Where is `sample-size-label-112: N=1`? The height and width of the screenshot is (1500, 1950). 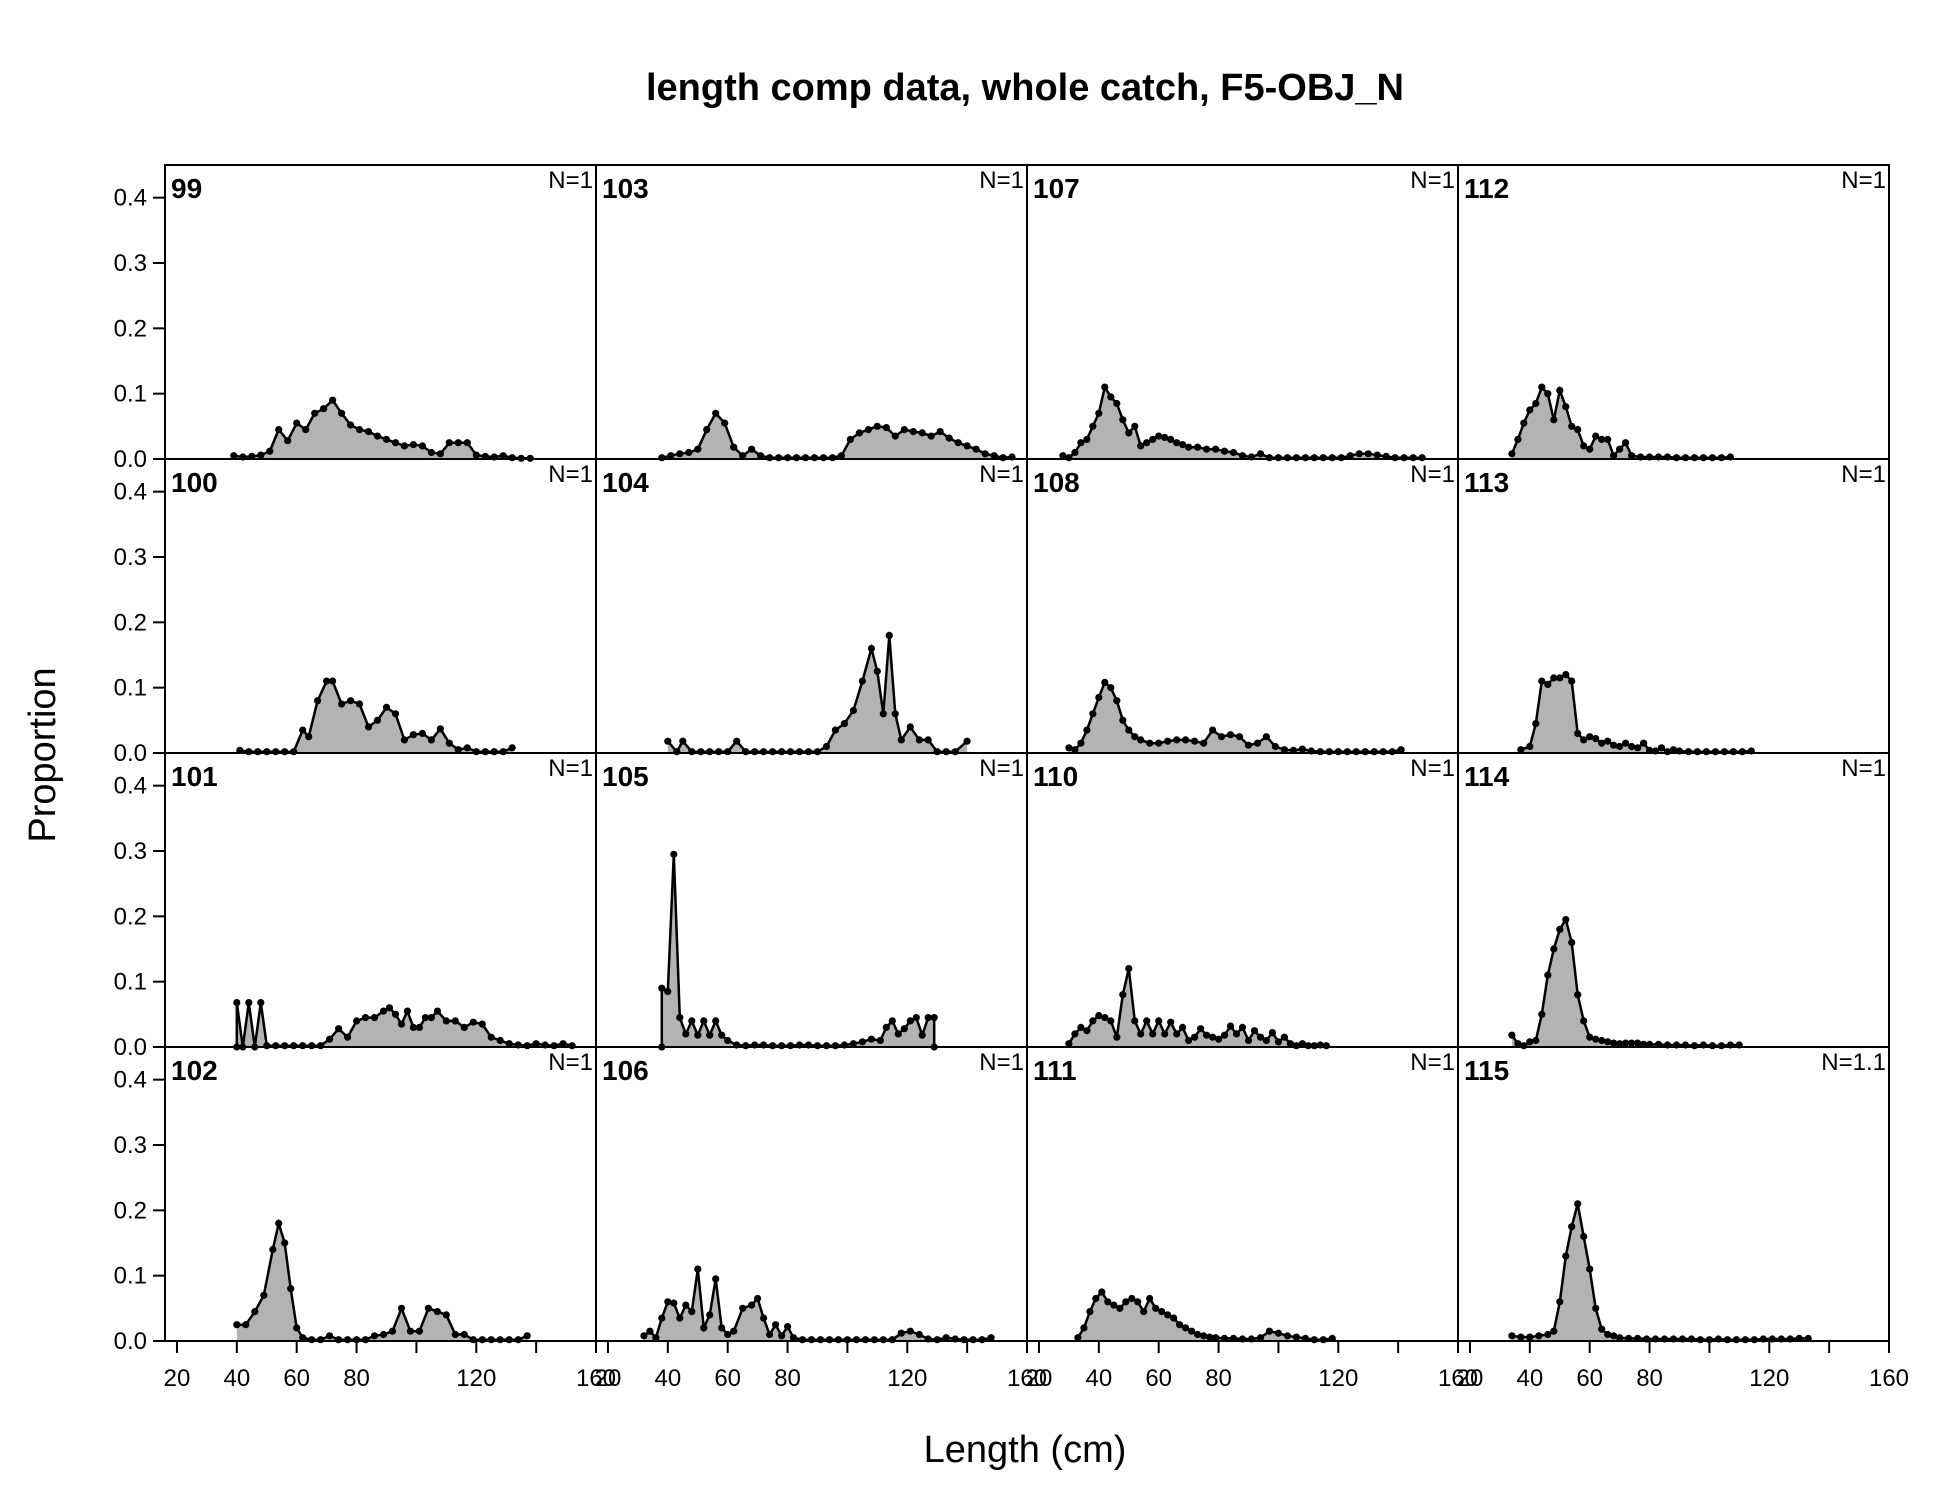 sample-size-label-112: N=1 is located at coordinates (1863, 180).